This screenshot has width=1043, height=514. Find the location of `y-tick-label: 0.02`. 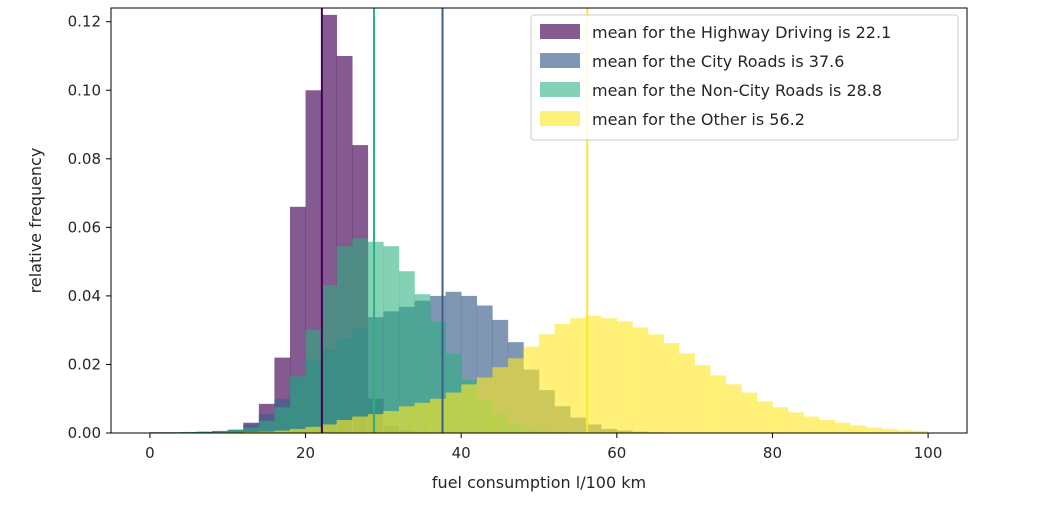

y-tick-label: 0.02 is located at coordinates (84, 364).